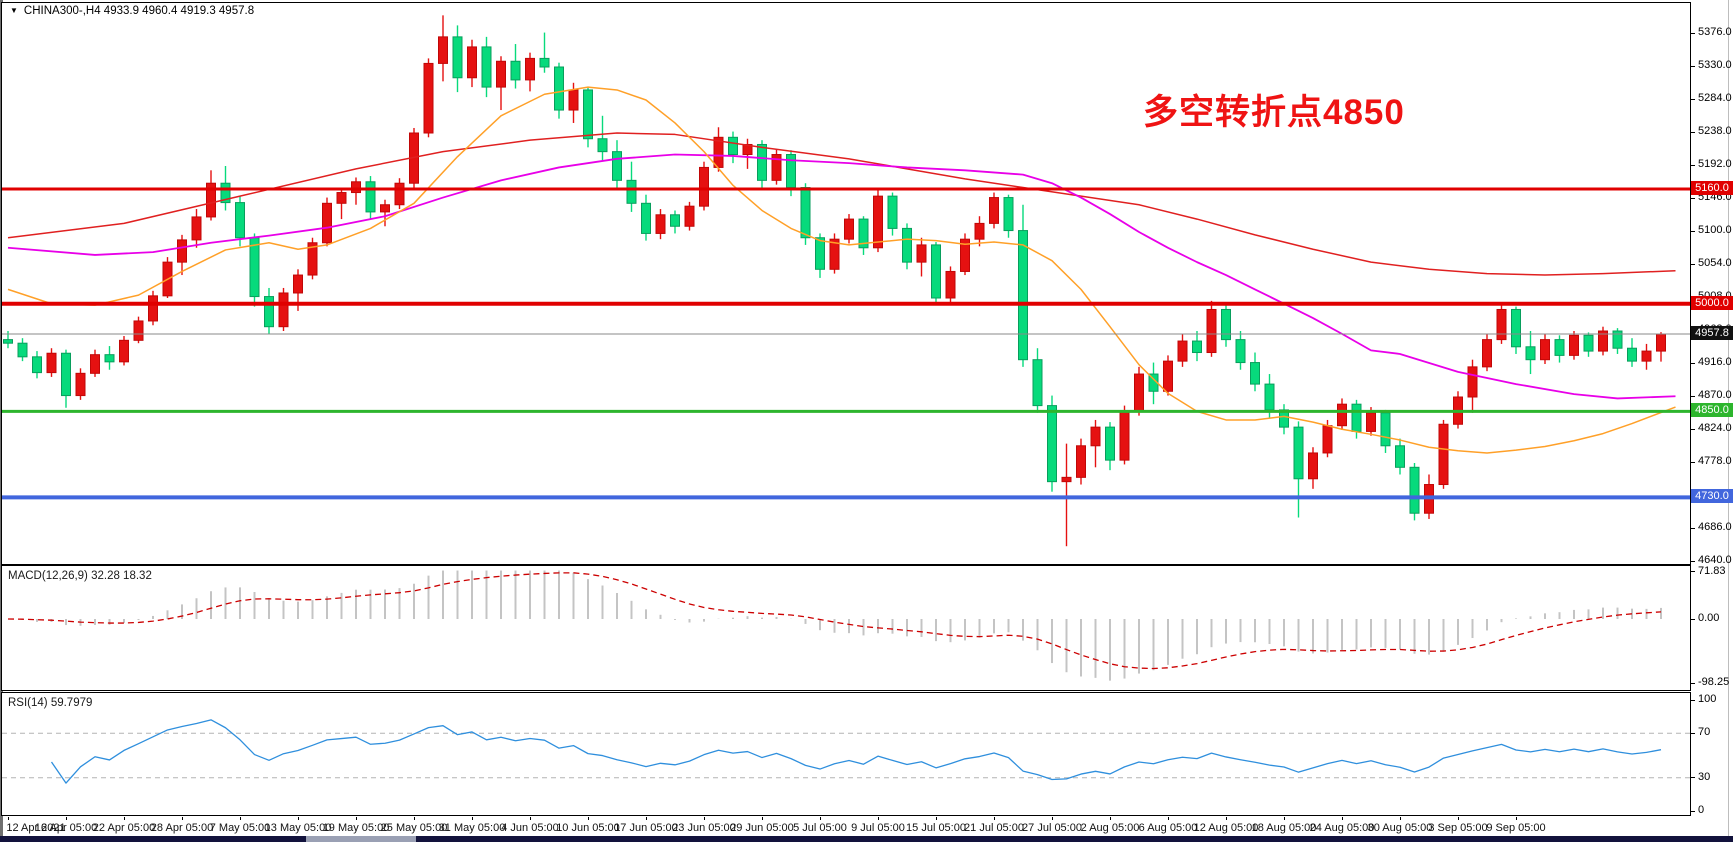  I want to click on date-label: 2 Aug 05:00, so click(1110, 828).